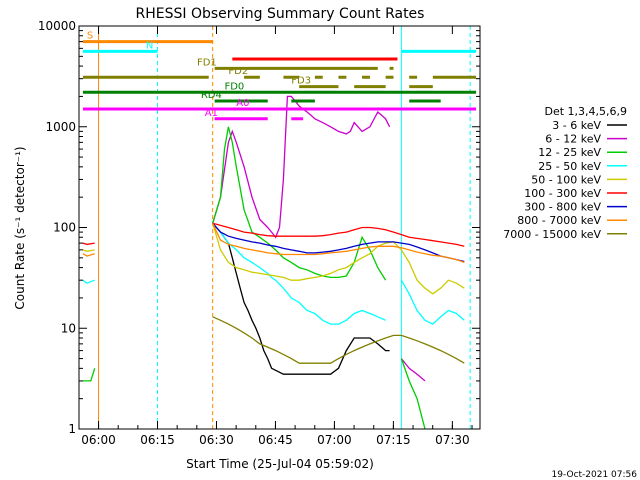  I want to click on legend-label-6: 300 - 800 keV, so click(562, 207).